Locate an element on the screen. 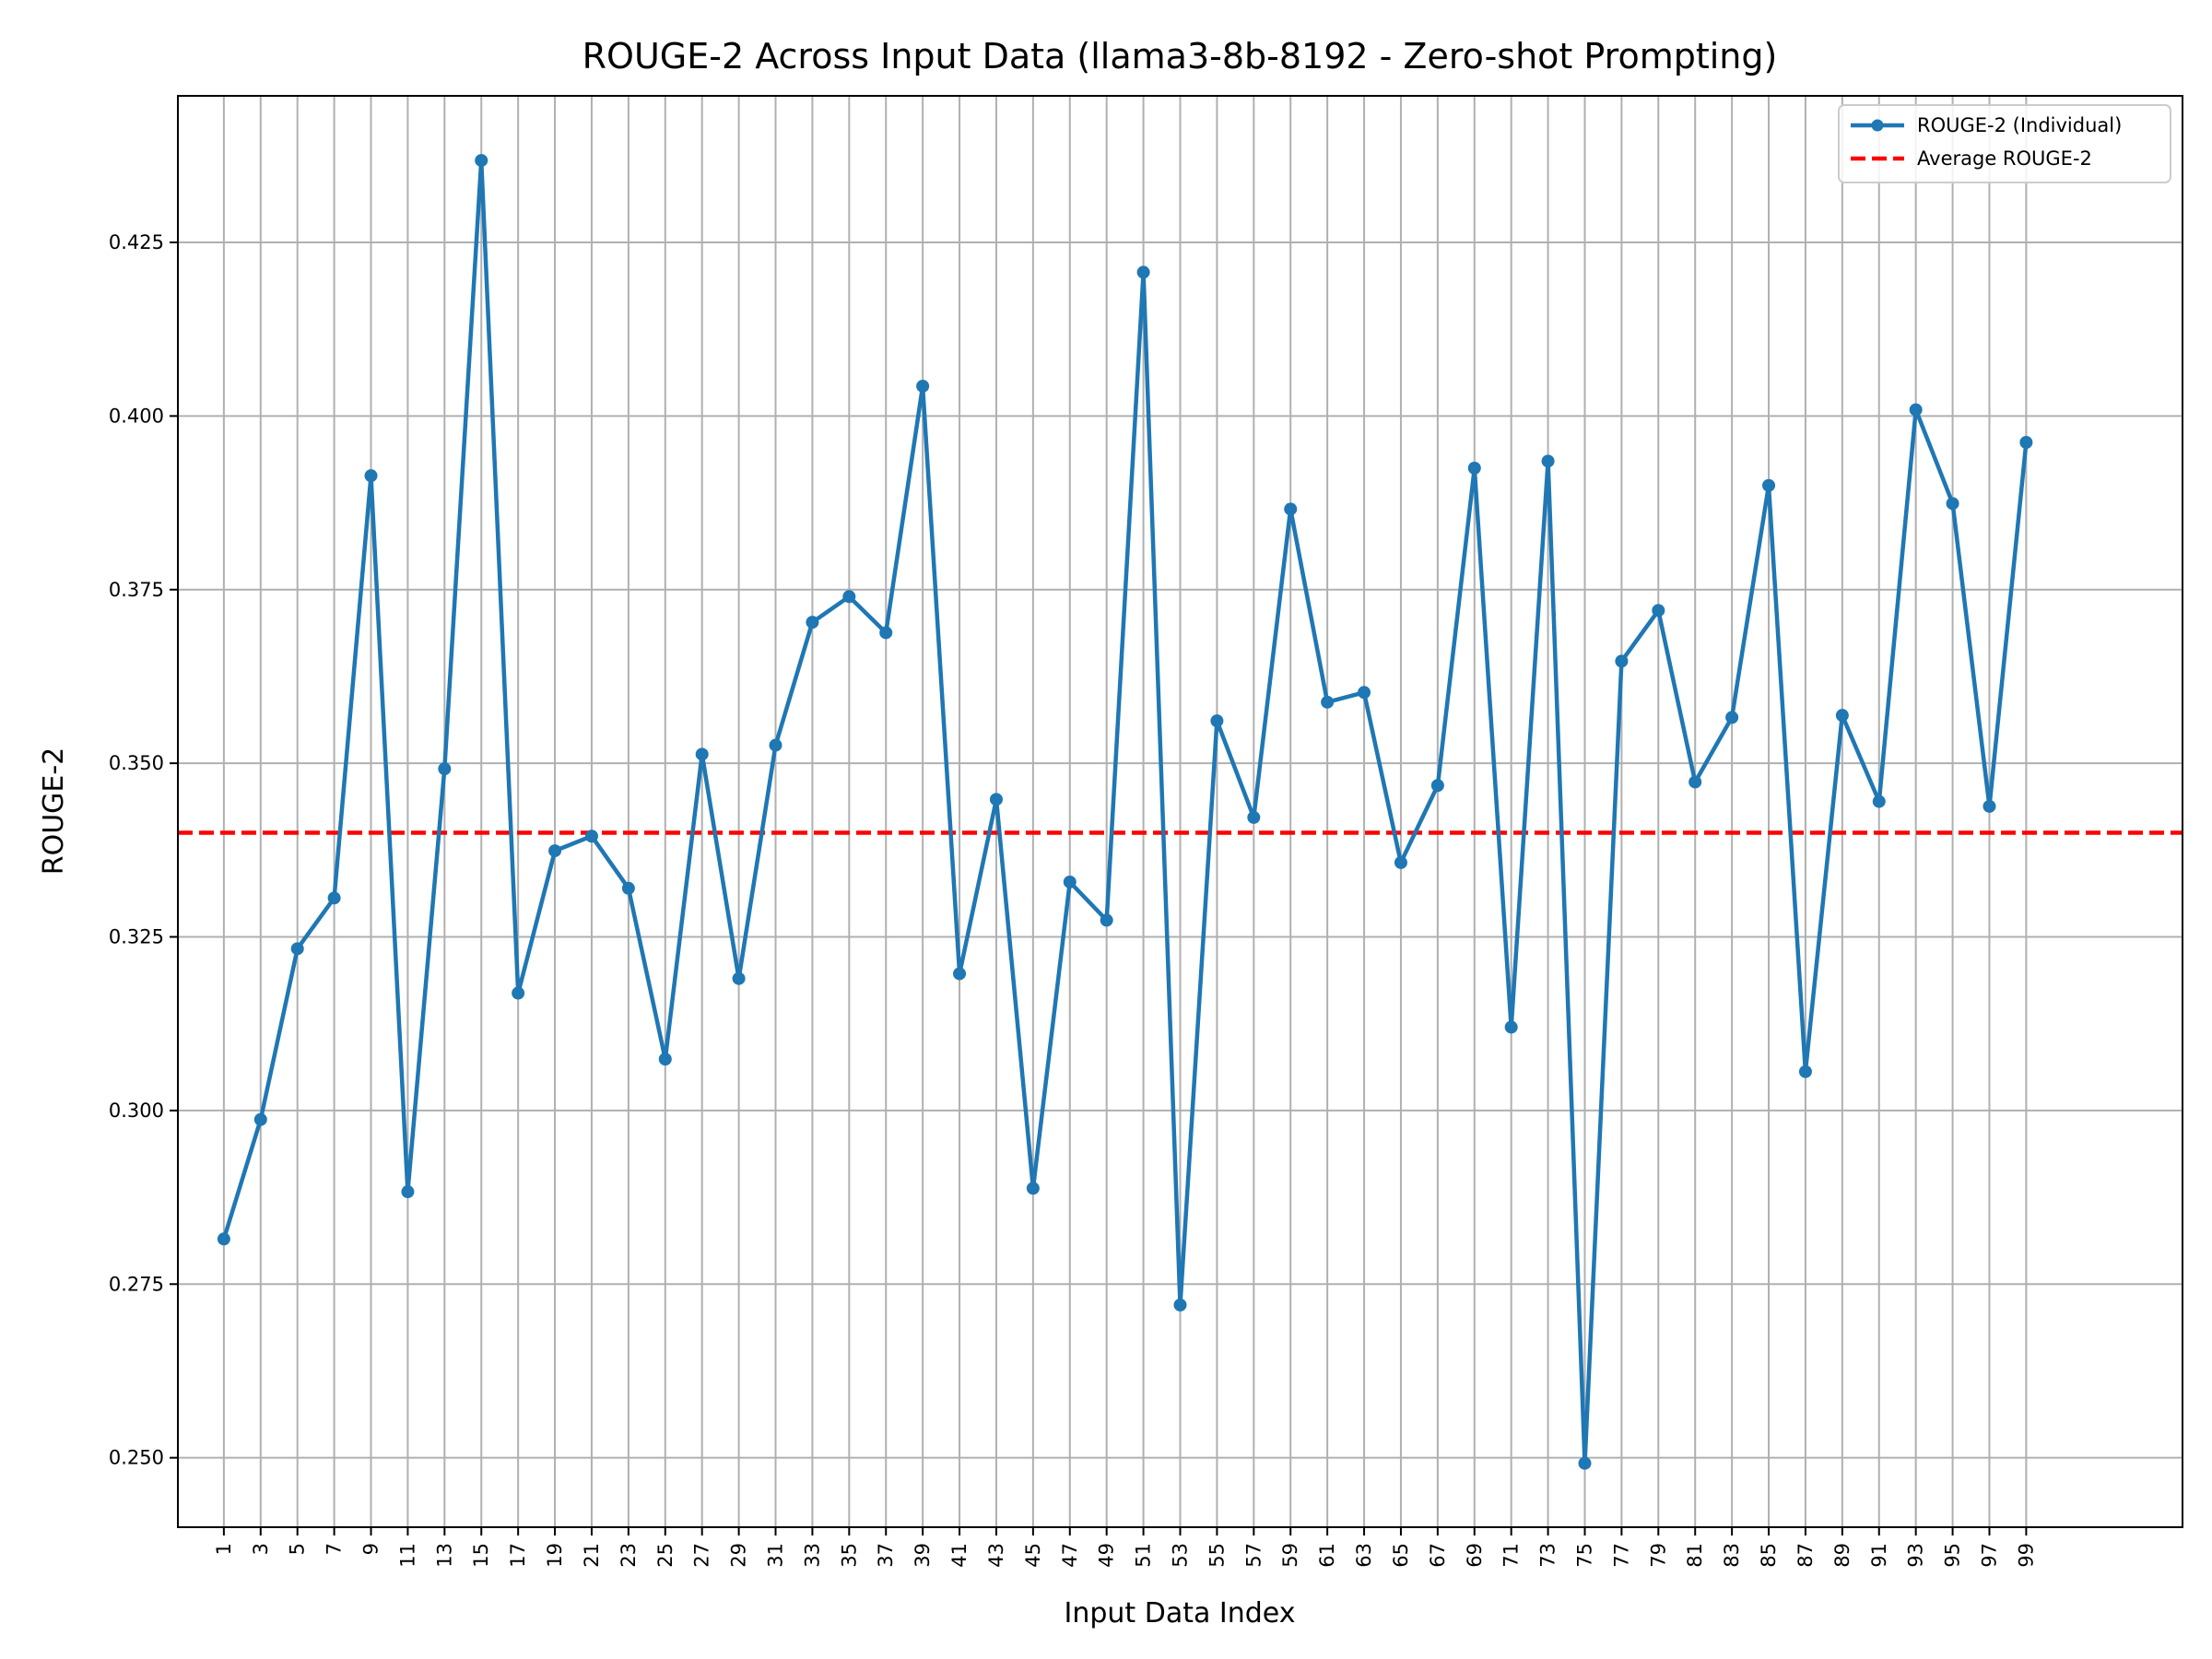  y-tick-label: 0.300 is located at coordinates (136, 1111).